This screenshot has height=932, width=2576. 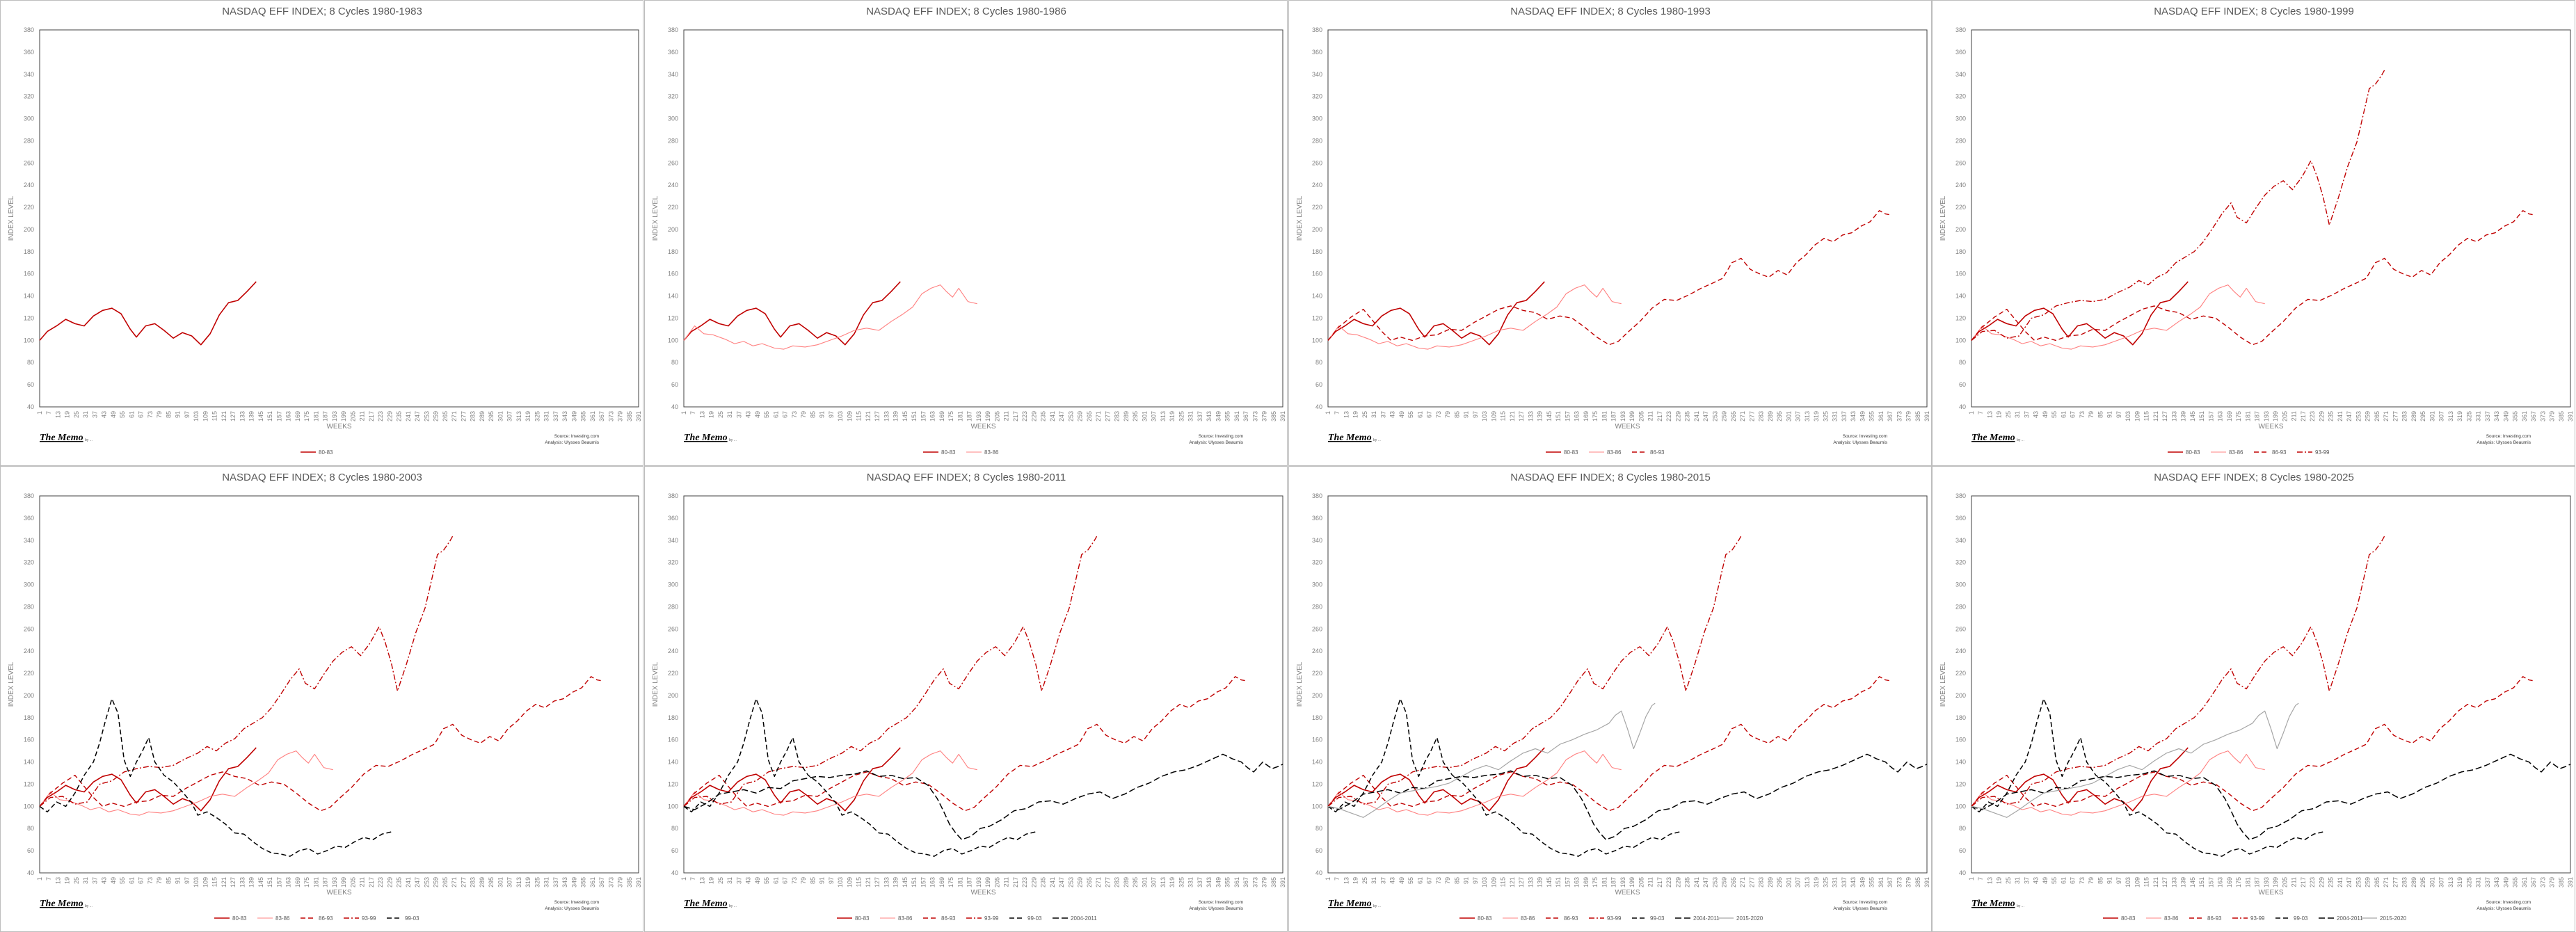 What do you see at coordinates (1604, 416) in the screenshot?
I see `x-tick-label: 181` at bounding box center [1604, 416].